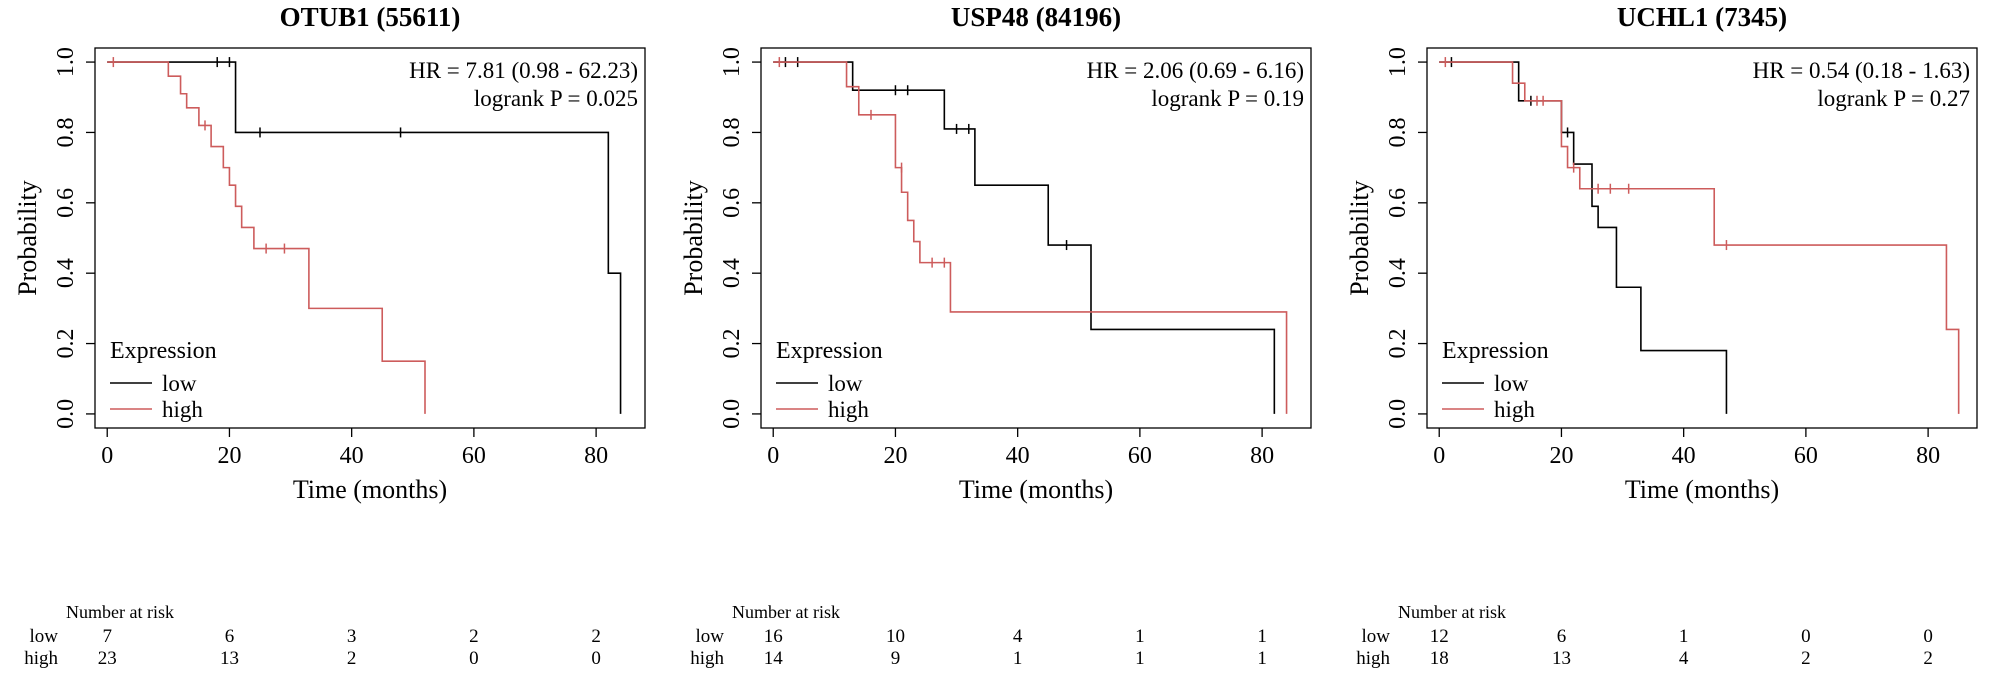 The height and width of the screenshot is (695, 2000). Describe the element at coordinates (774, 658) in the screenshot. I see `risk-count-high: 14` at that location.